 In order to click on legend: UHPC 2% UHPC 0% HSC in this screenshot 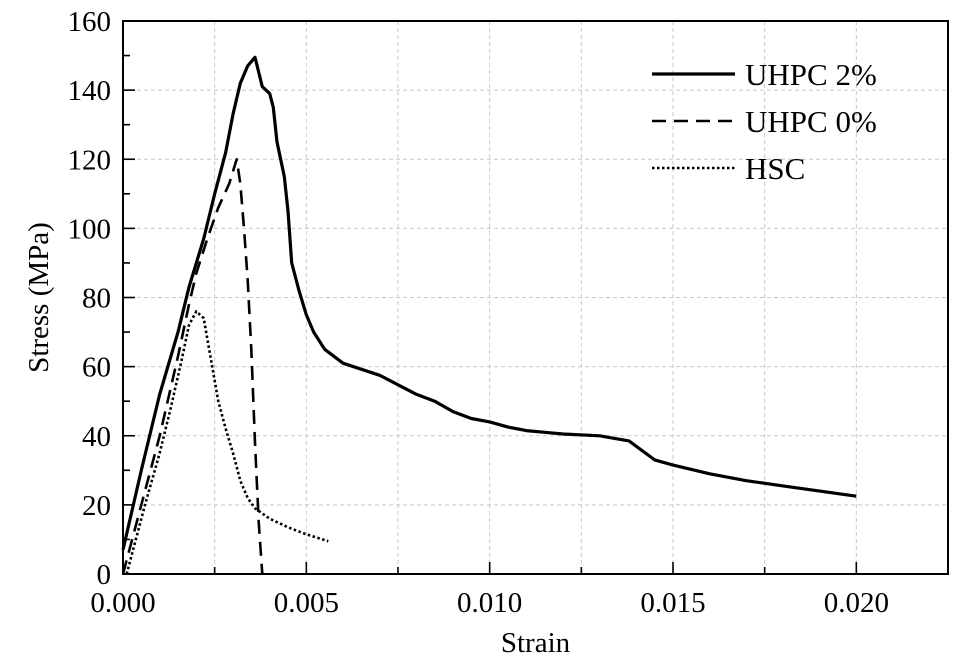, I will do `click(764, 121)`.